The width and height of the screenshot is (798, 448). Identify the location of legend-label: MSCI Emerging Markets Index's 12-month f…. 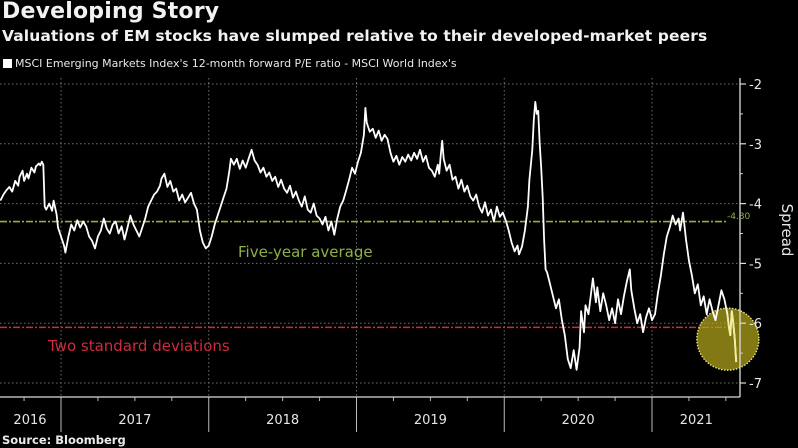
(236, 63).